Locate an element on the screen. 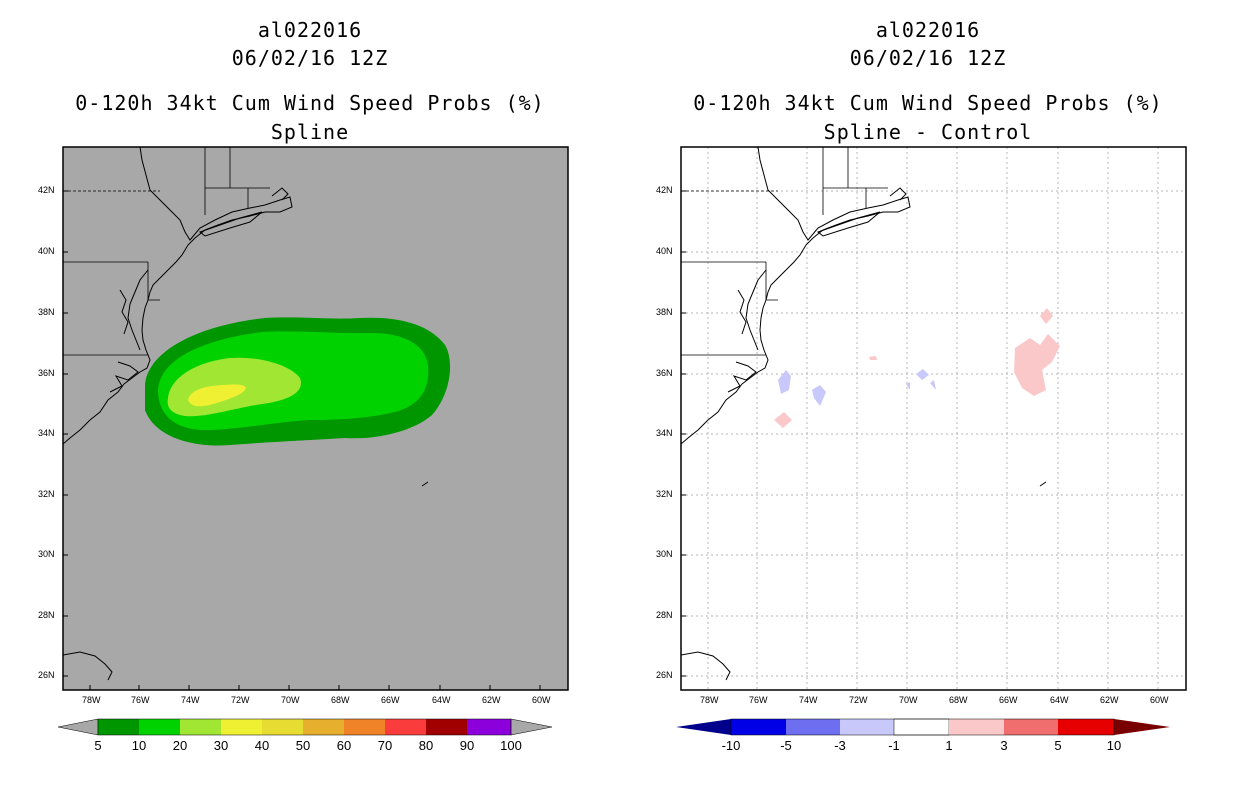 This screenshot has height=800, width=1236. right-lat-label-40: 40N is located at coordinates (664, 251).